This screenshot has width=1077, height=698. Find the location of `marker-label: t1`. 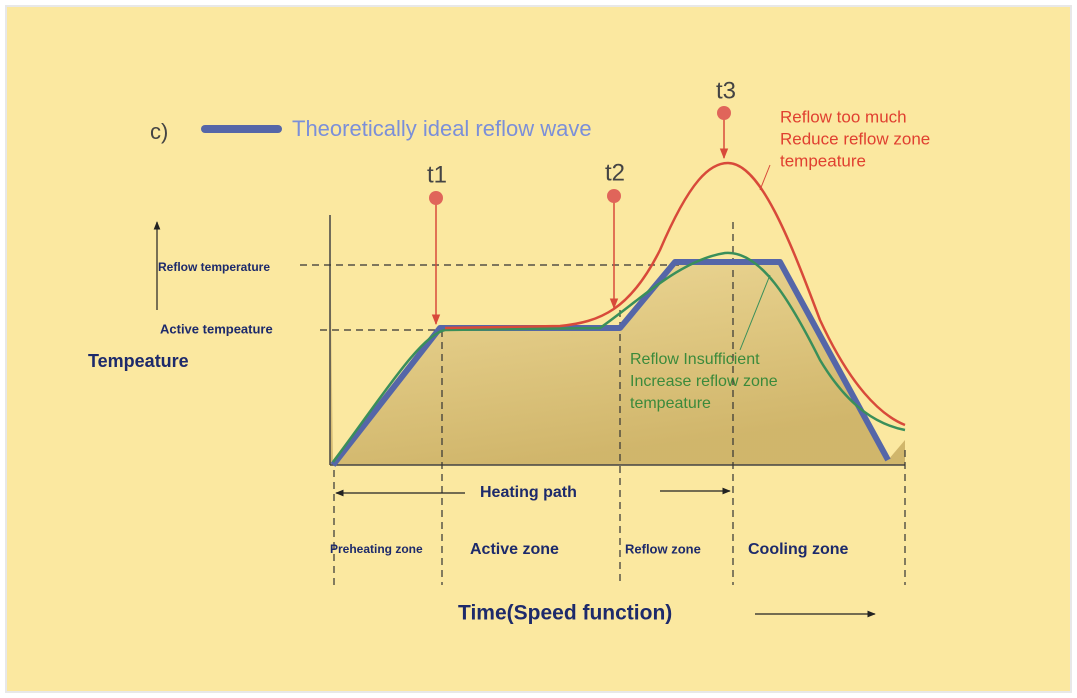

marker-label: t1 is located at coordinates (437, 174).